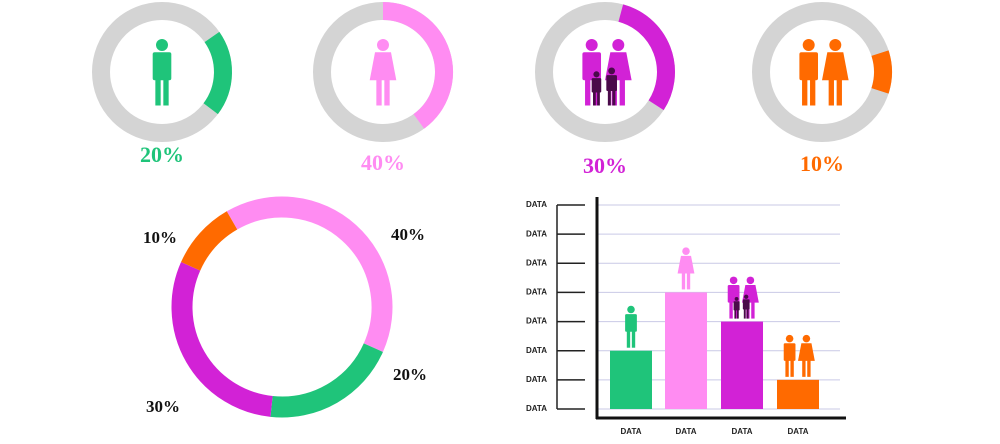  I want to click on donut-label: 10%, so click(160, 237).